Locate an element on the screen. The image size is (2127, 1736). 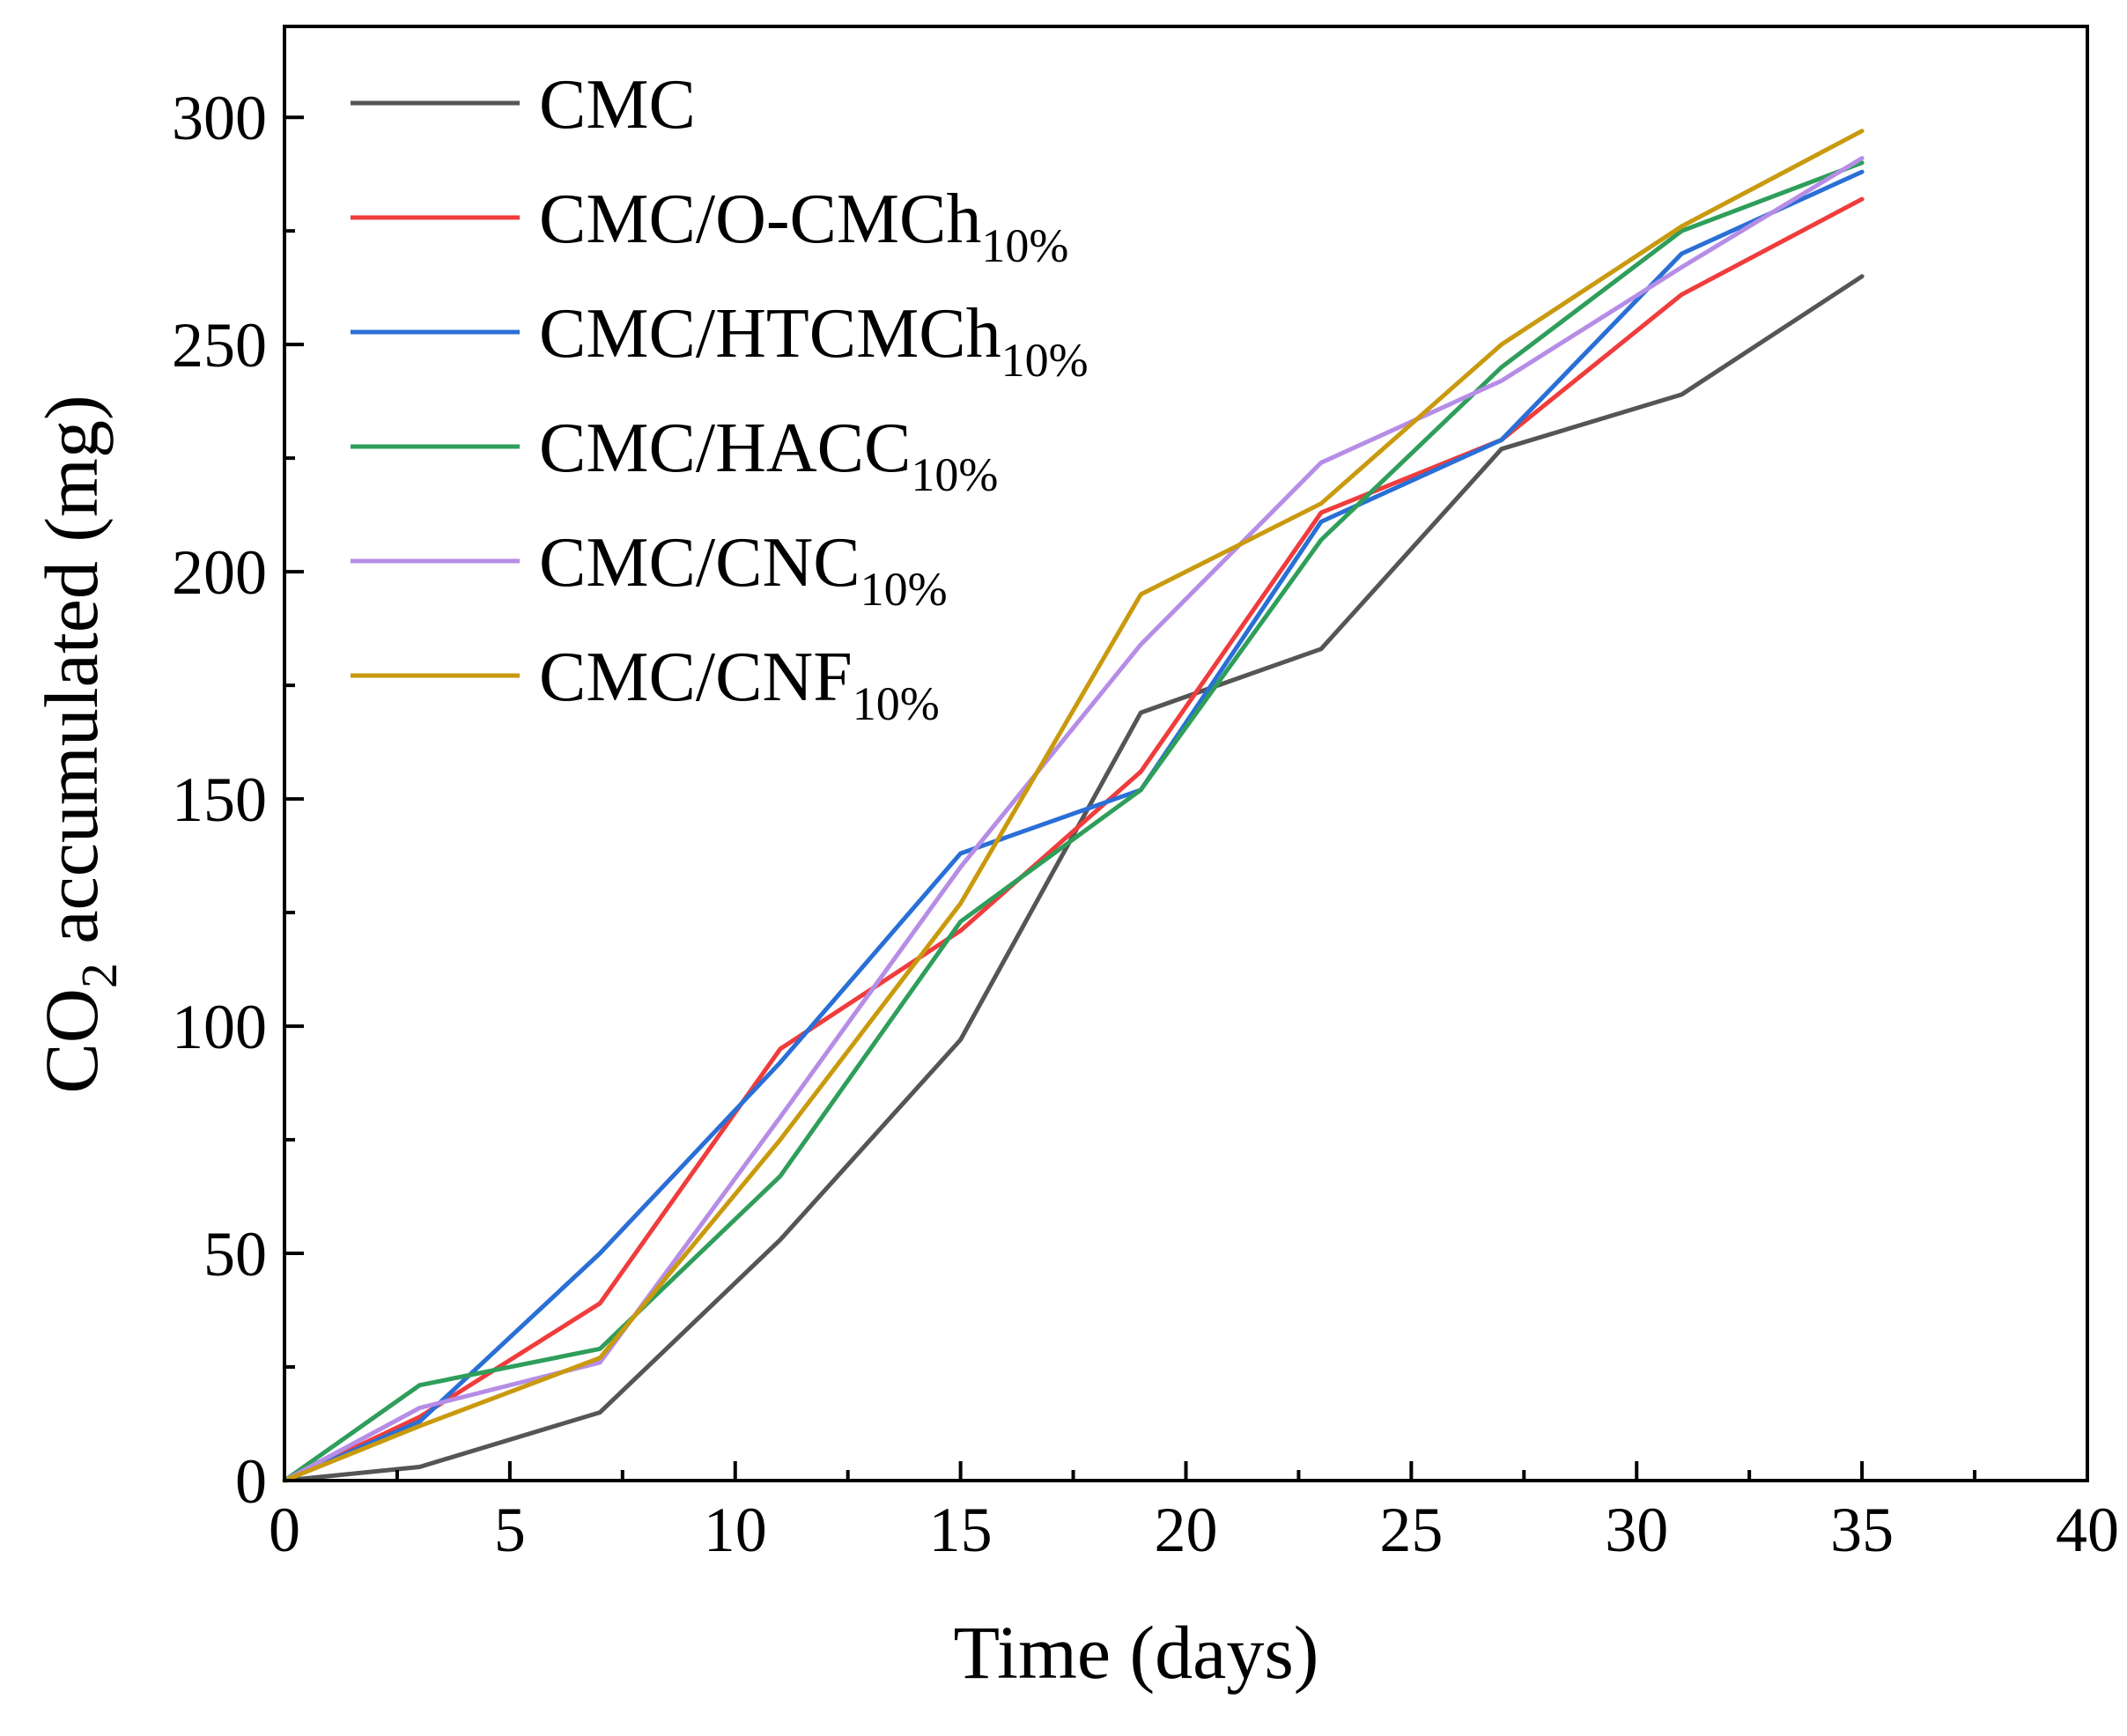
x-tick-label-8: 40 is located at coordinates (2087, 1530).